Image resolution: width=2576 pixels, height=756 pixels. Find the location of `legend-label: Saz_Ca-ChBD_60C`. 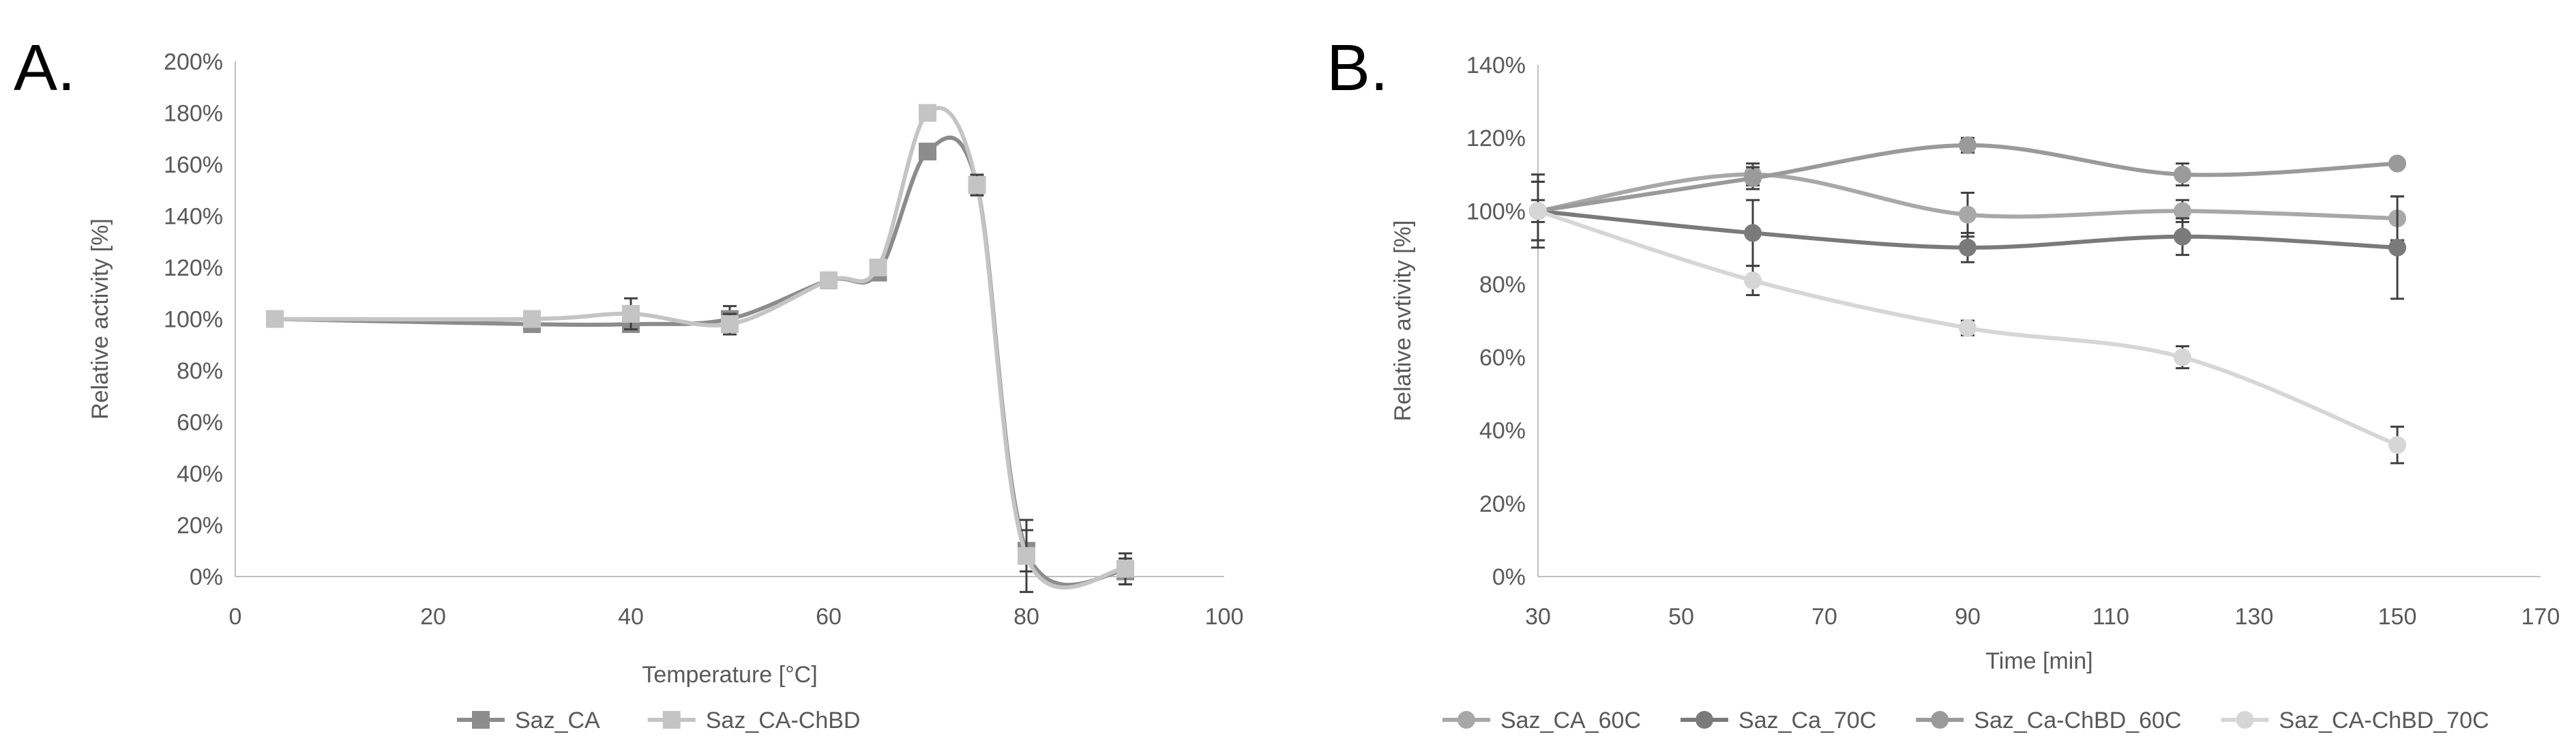

legend-label: Saz_Ca-ChBD_60C is located at coordinates (2077, 720).